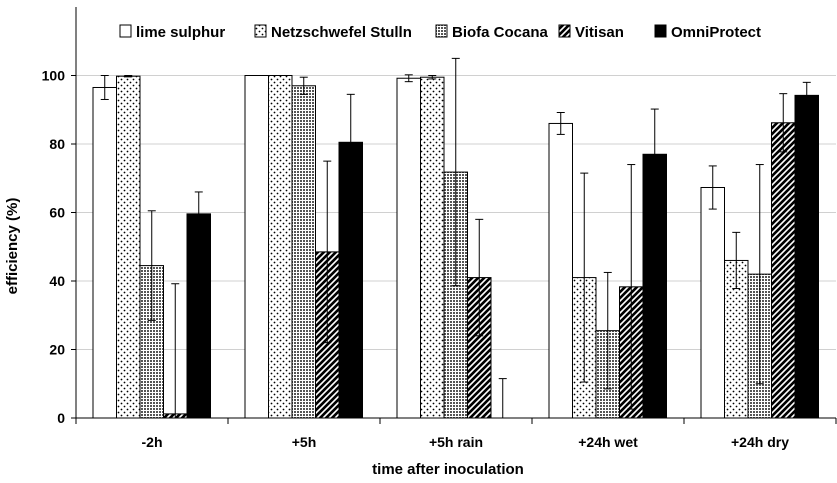 Image resolution: width=837 pixels, height=483 pixels. What do you see at coordinates (500, 32) in the screenshot?
I see `legend-label: Biofa Cocana` at bounding box center [500, 32].